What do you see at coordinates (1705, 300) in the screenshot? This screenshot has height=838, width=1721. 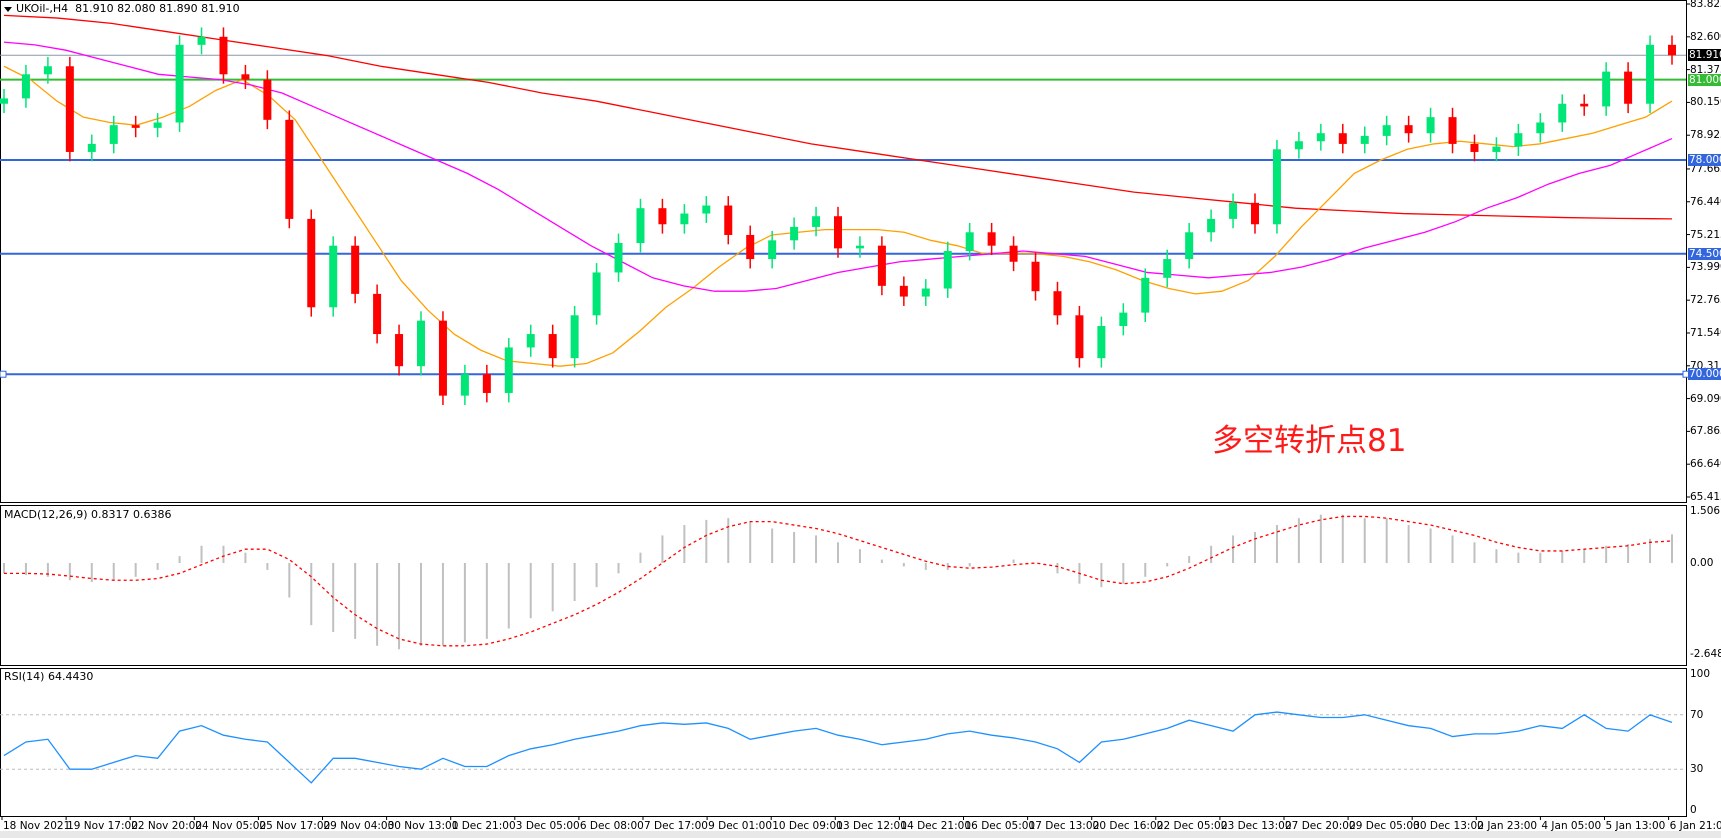 I see `price-axis-label: 72.765` at bounding box center [1705, 300].